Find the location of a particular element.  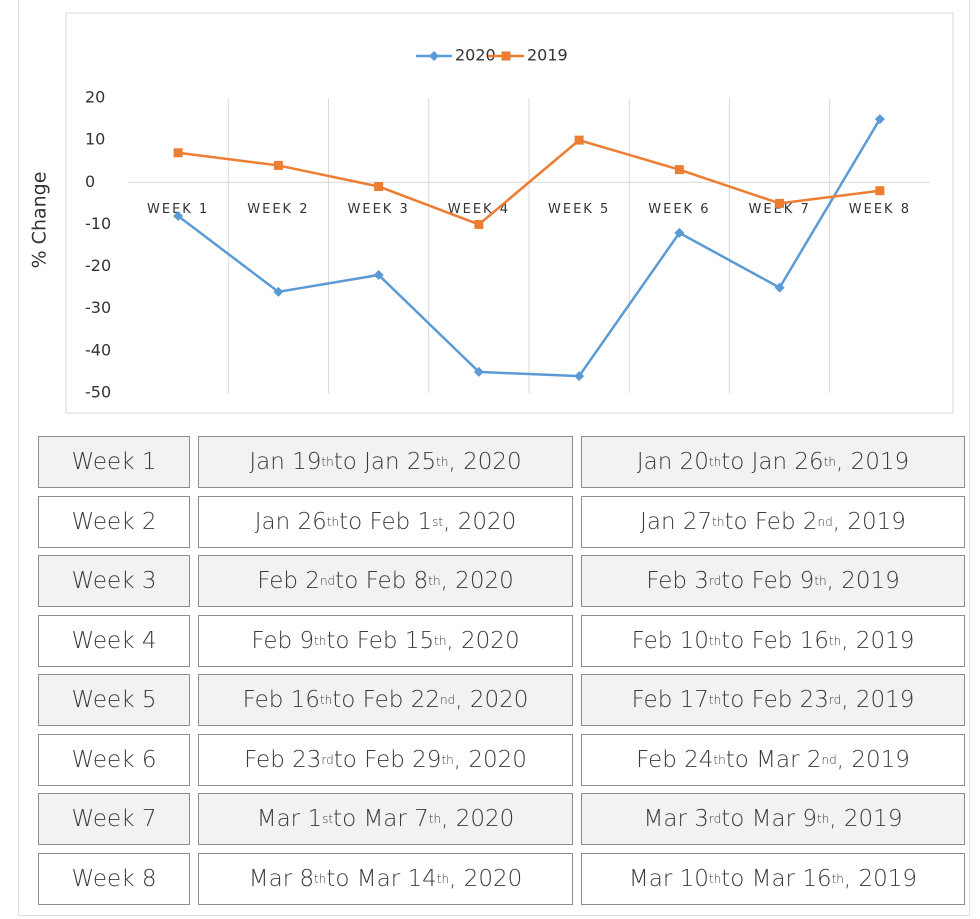

y-axis-label: % Change is located at coordinates (40, 220).